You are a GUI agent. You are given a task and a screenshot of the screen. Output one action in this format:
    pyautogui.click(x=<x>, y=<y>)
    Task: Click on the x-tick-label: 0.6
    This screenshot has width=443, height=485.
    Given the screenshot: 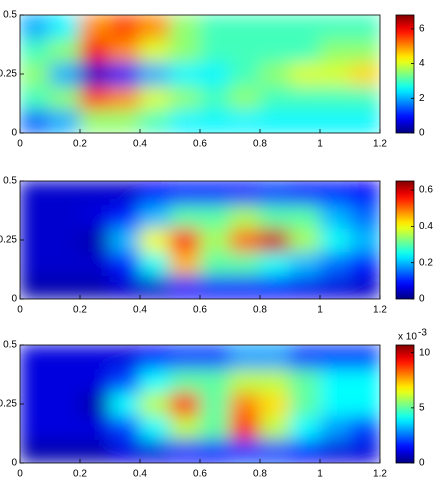 What is the action you would take?
    pyautogui.click(x=200, y=474)
    